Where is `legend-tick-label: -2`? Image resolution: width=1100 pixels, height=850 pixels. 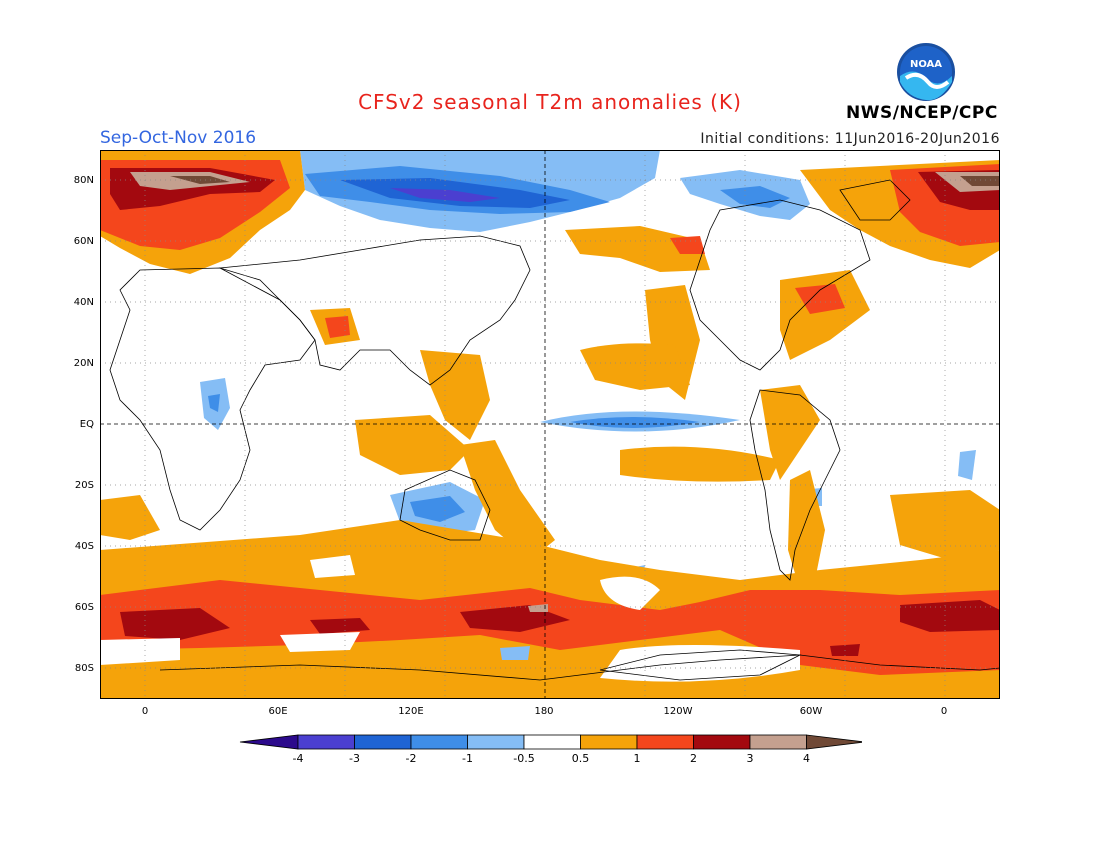 legend-tick-label: -2 is located at coordinates (411, 758).